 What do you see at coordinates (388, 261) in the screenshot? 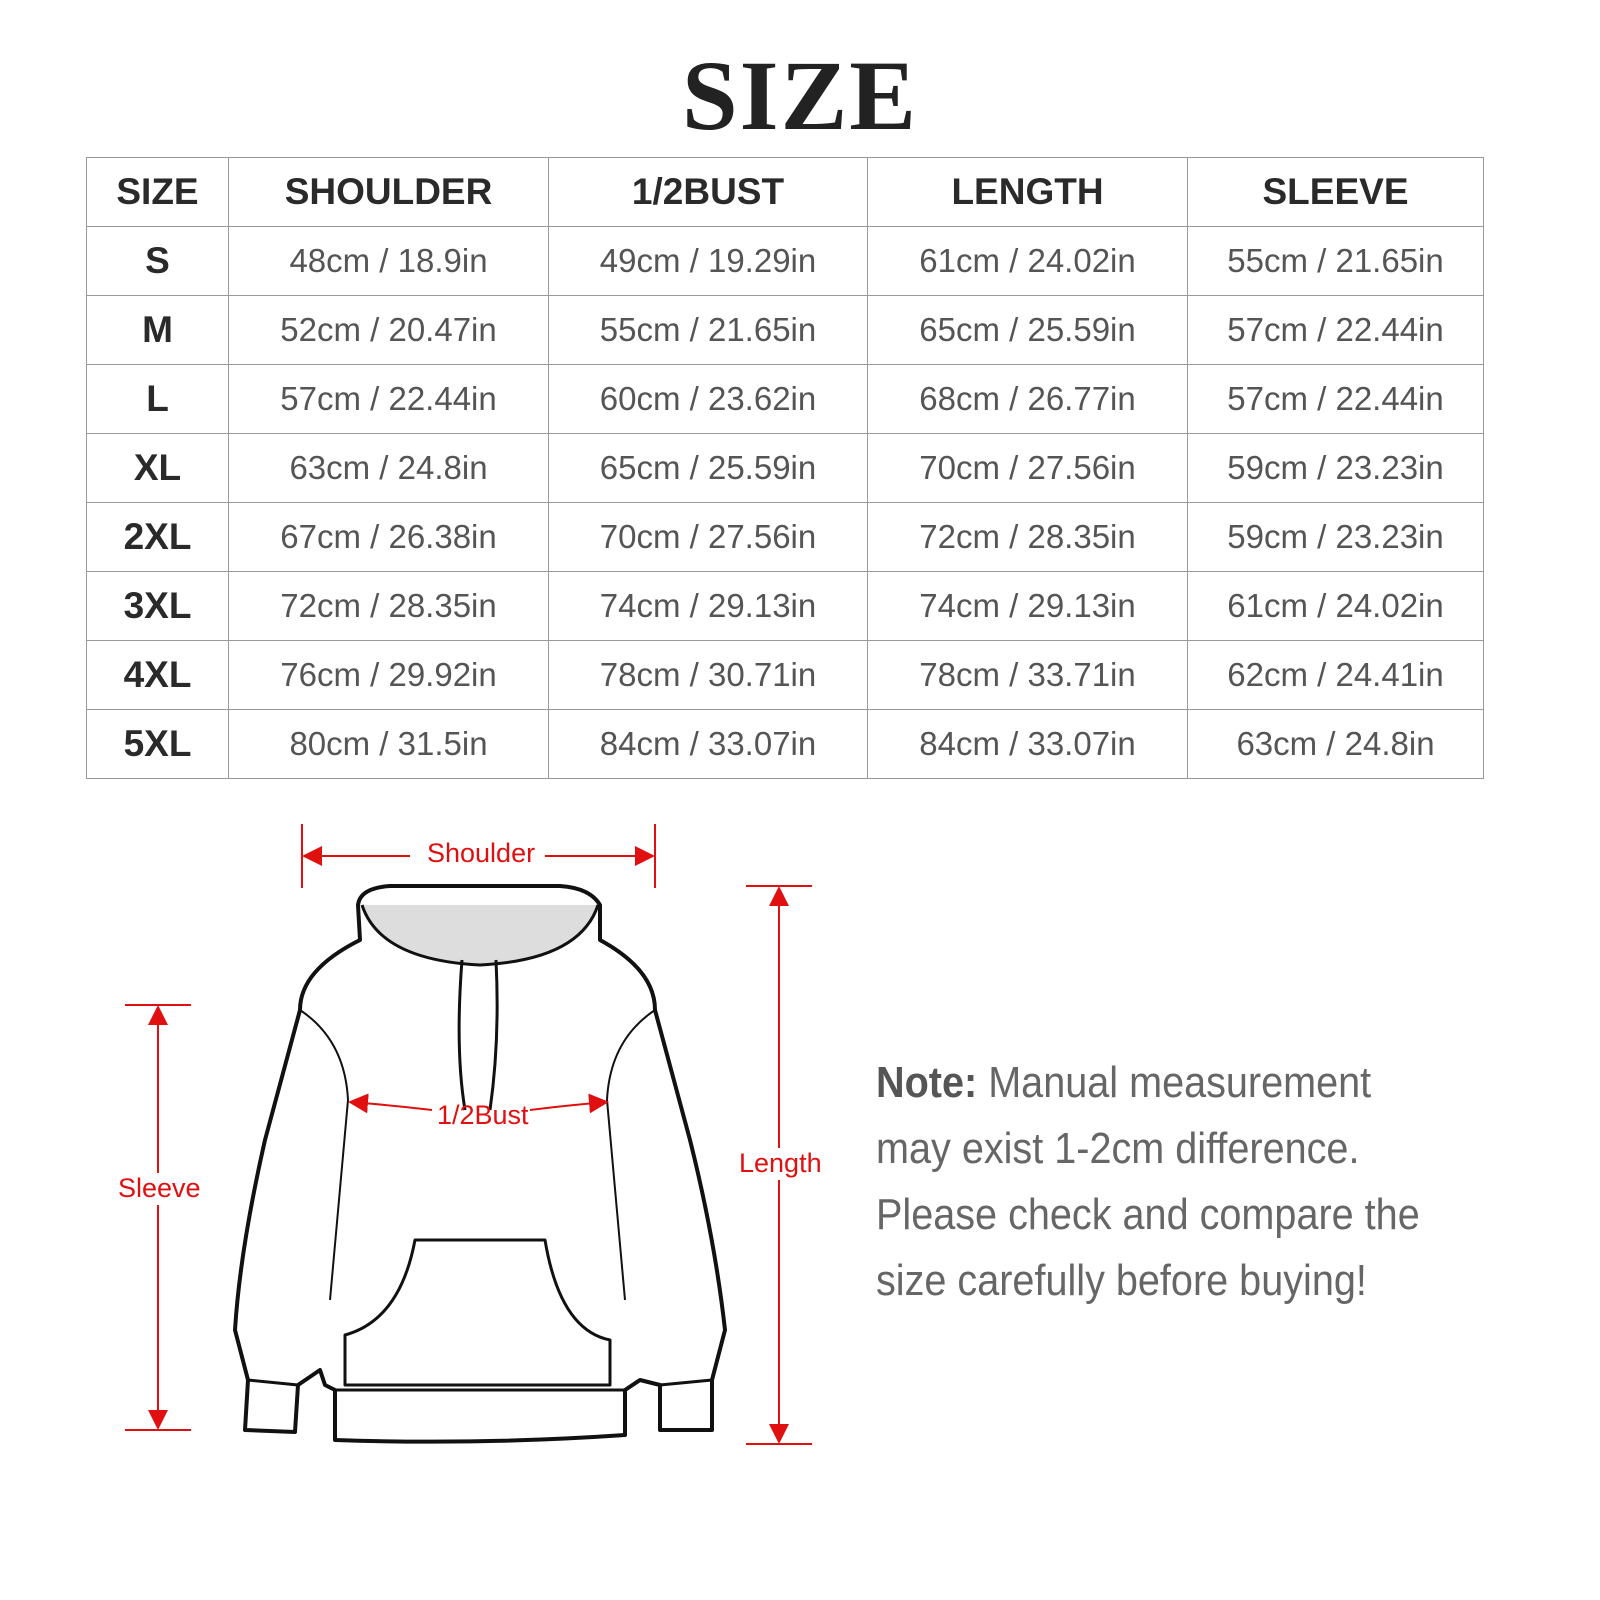
I see `measurement-cell: 48cm / 18.9in` at bounding box center [388, 261].